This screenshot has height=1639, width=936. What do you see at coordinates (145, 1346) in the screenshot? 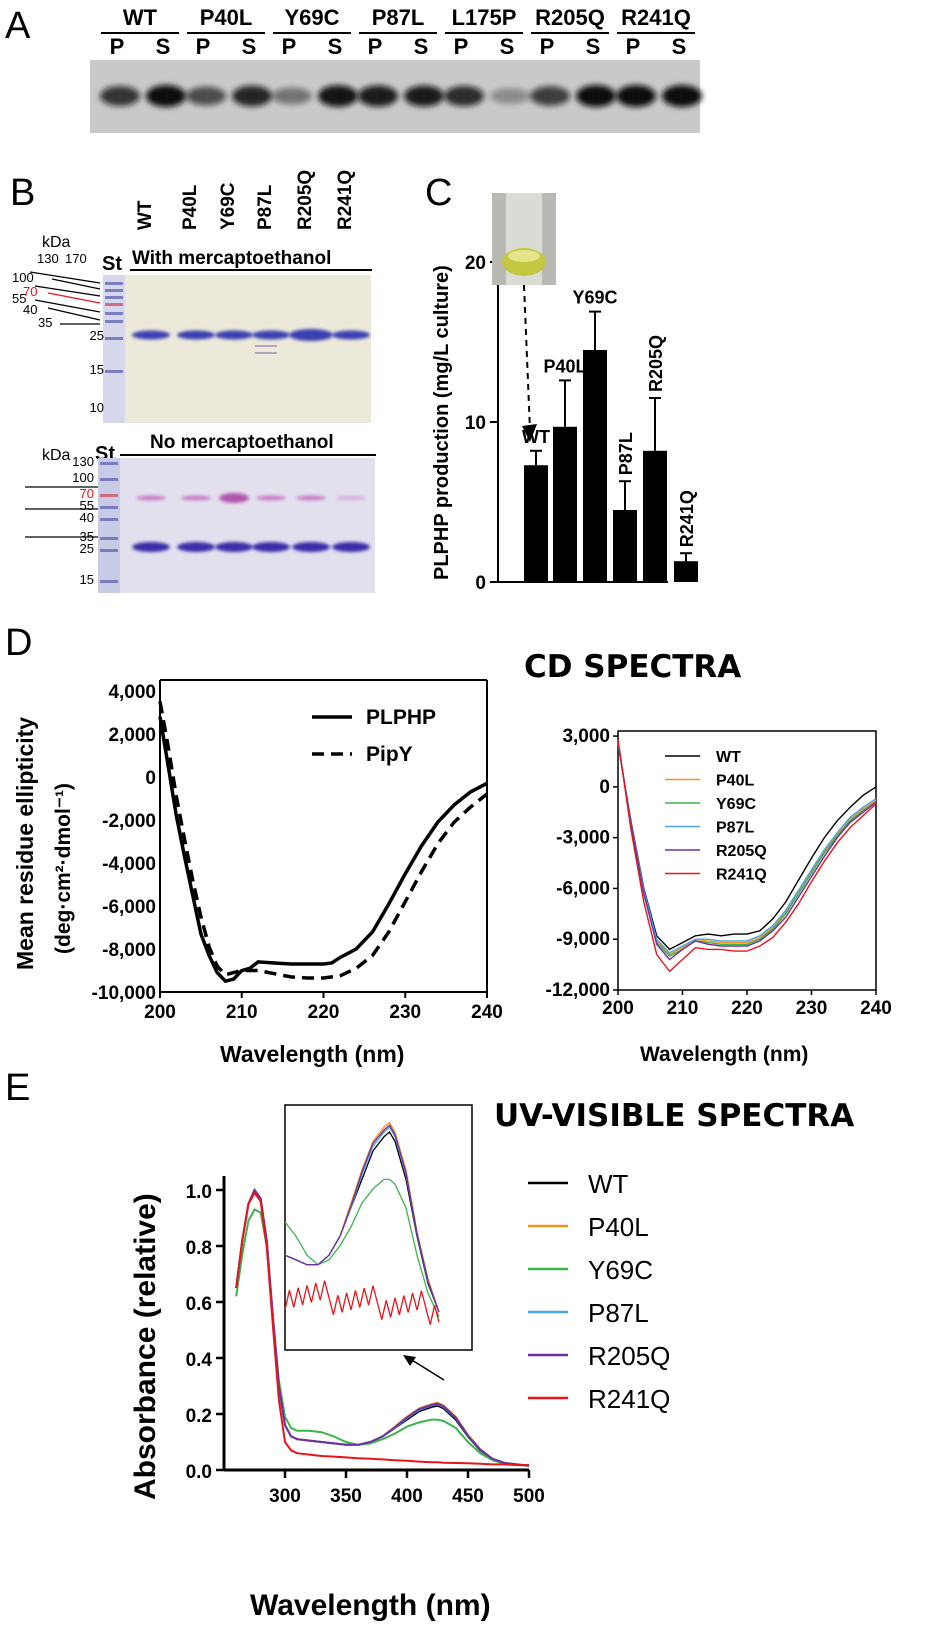
I see `panel-e-ylabel: Absorbance (relative)` at bounding box center [145, 1346].